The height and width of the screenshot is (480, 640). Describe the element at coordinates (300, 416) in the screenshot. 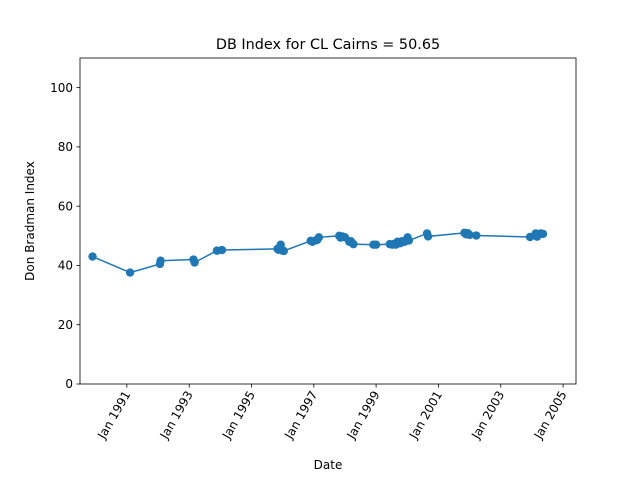

I see `x-tick-label: Jan 1997` at that location.